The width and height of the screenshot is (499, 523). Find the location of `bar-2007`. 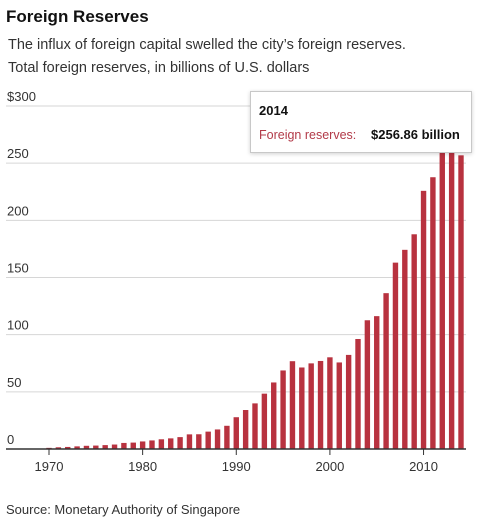

bar-2007 is located at coordinates (395, 355).